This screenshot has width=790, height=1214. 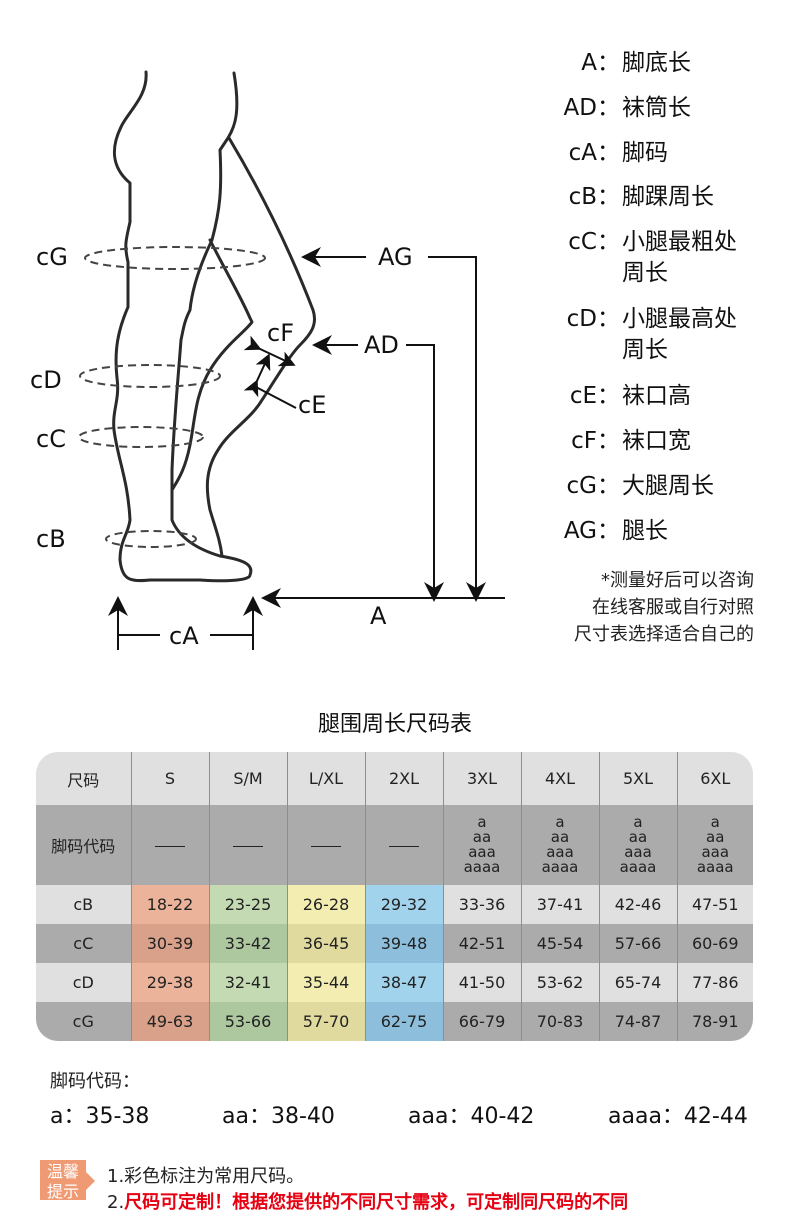 I want to click on row-label: 脚码代码, so click(x=83, y=845).